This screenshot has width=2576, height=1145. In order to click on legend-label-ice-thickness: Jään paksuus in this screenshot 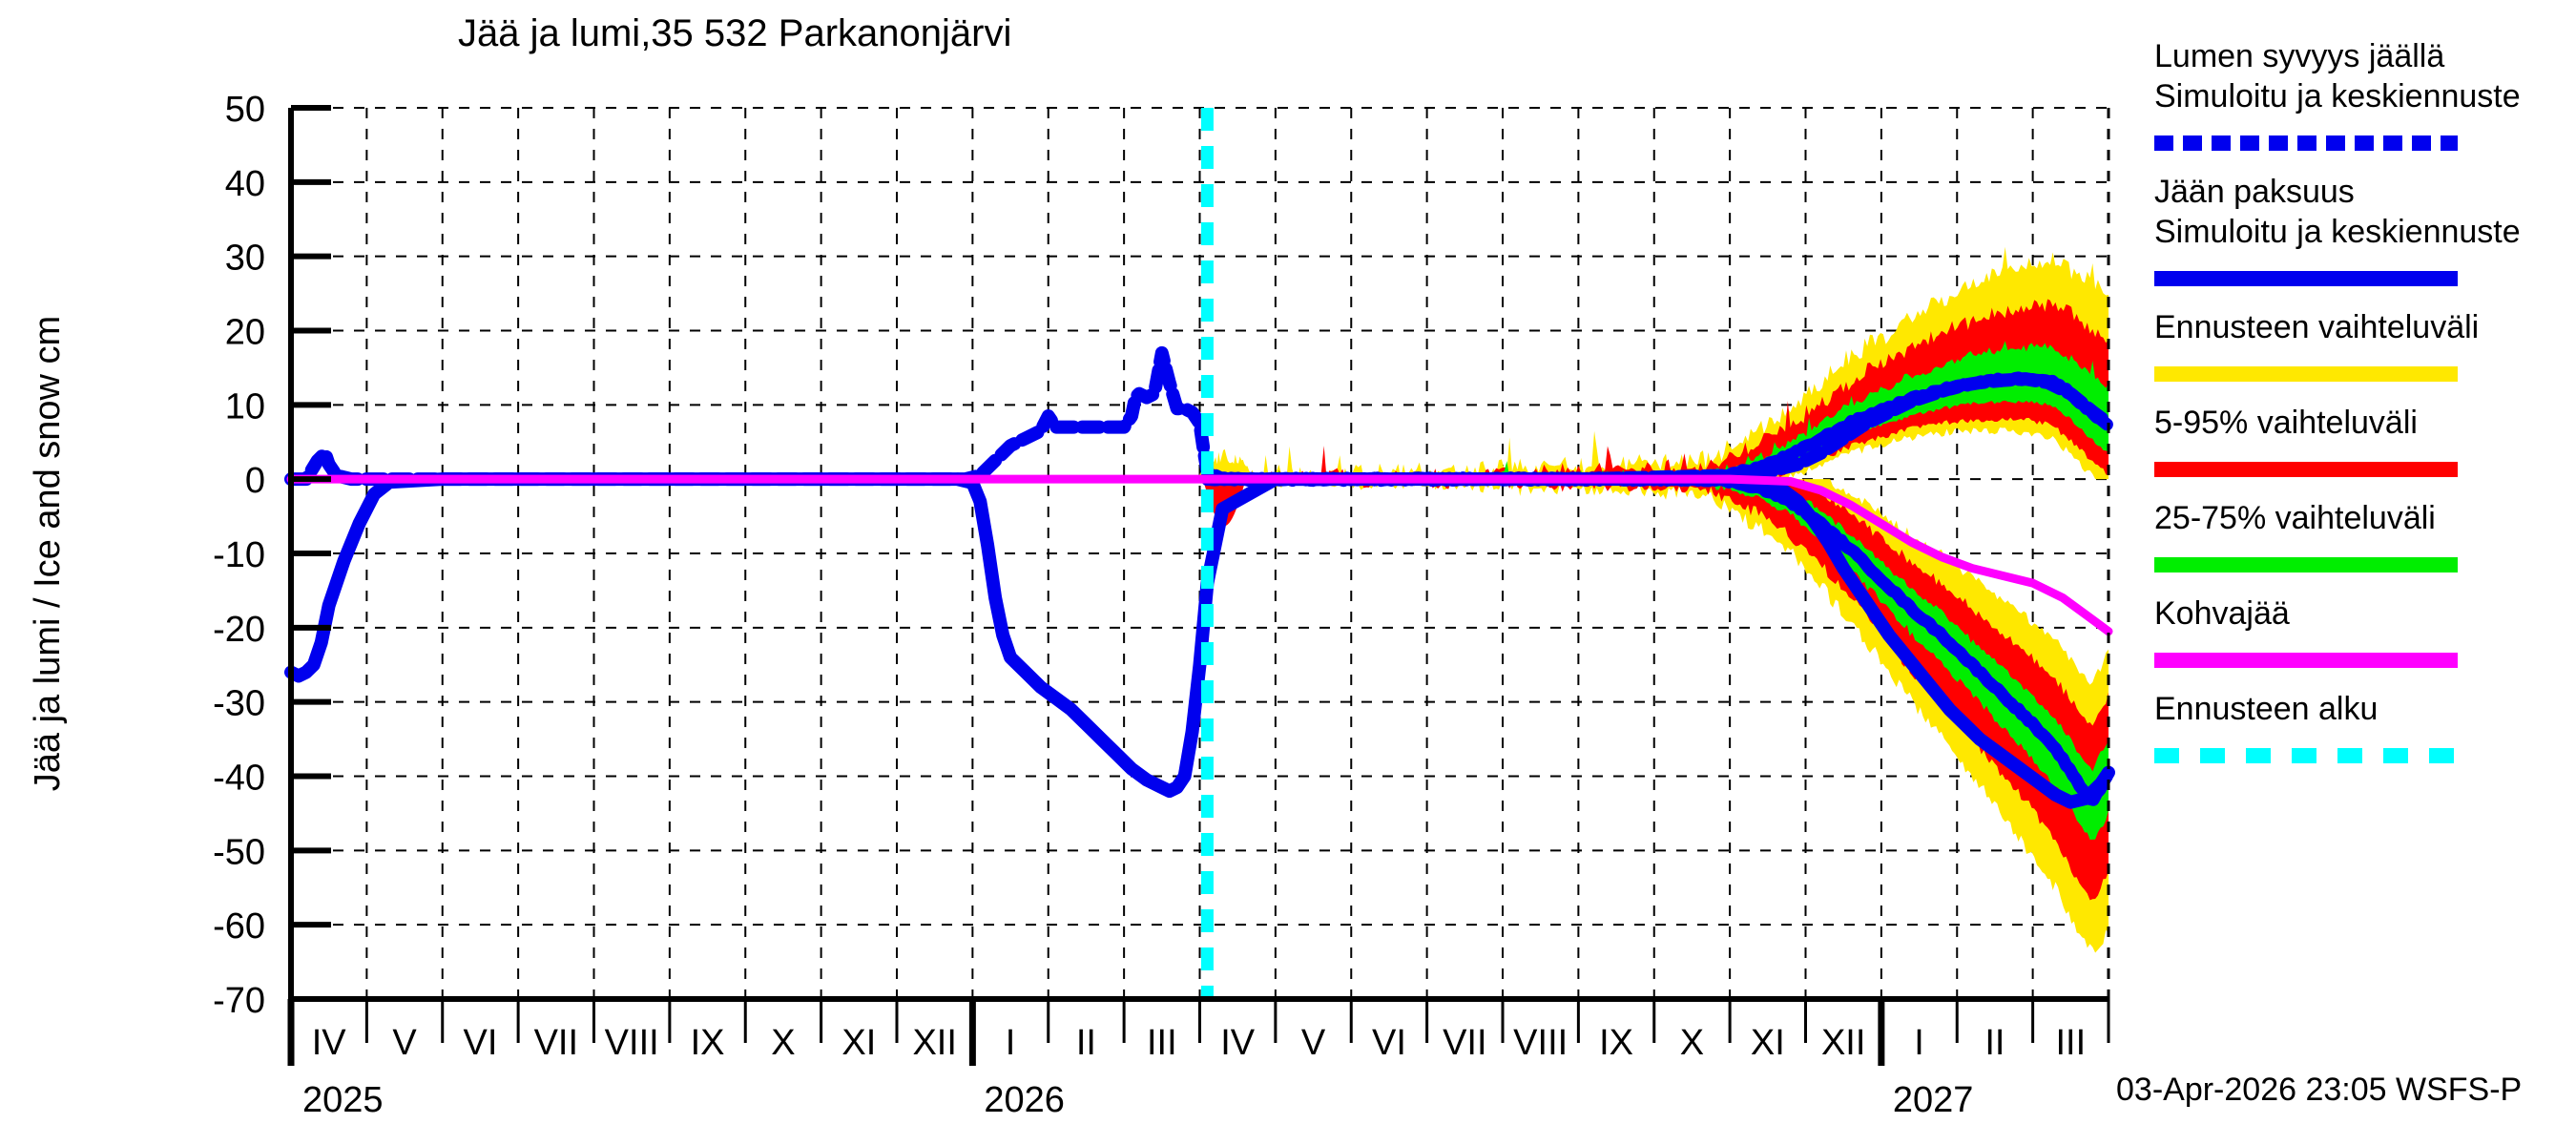, I will do `click(2254, 192)`.